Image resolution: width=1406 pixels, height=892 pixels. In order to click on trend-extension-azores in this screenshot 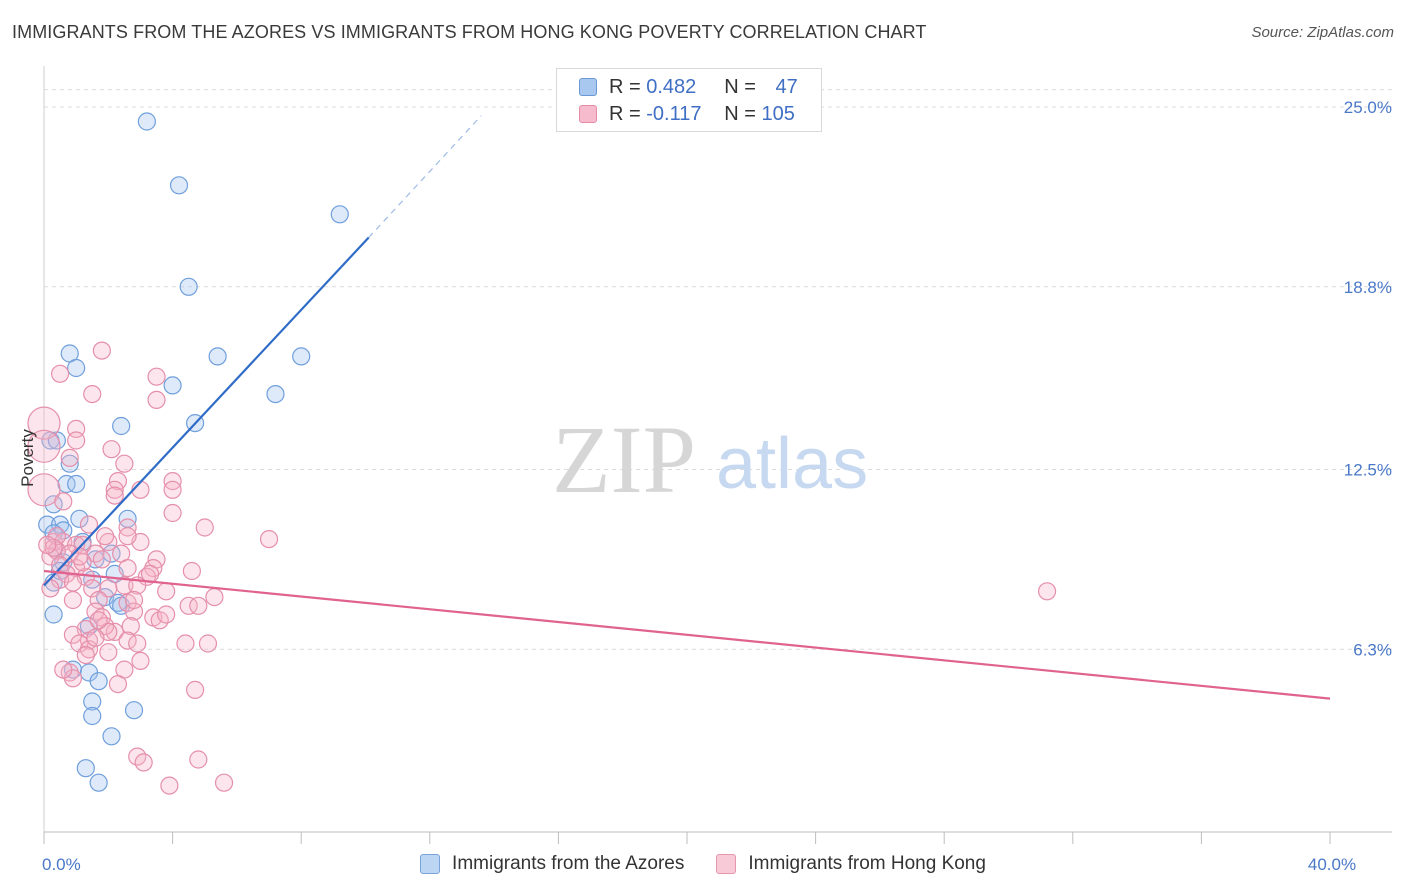, I will do `click(425, 176)`.